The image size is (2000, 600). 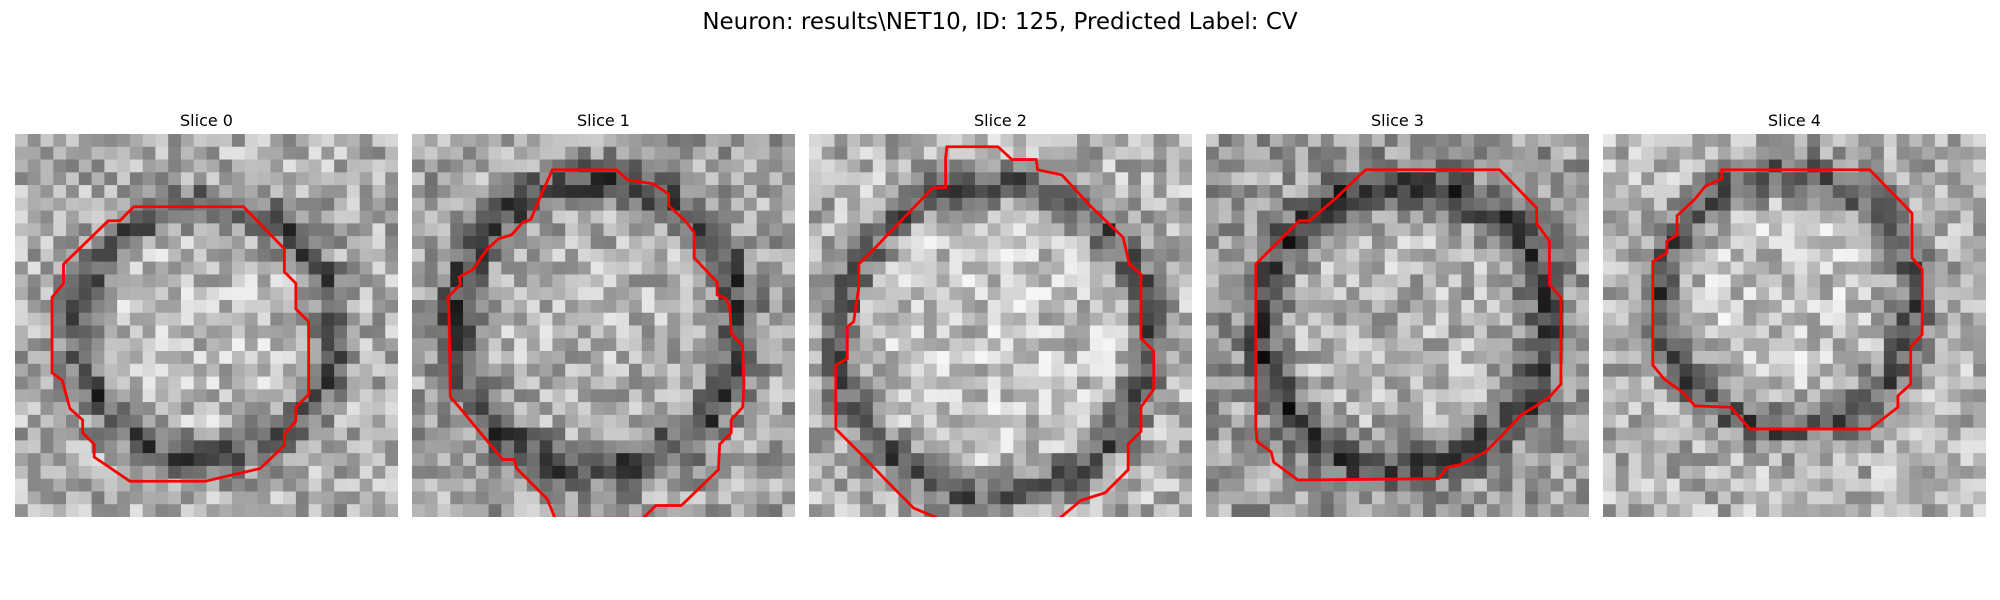 What do you see at coordinates (1397, 120) in the screenshot?
I see `slice-title: Slice 3` at bounding box center [1397, 120].